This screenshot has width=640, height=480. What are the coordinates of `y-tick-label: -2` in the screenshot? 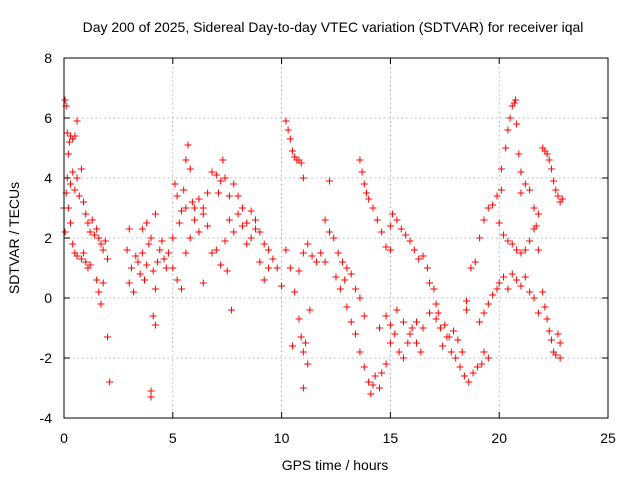 It's located at (46, 358).